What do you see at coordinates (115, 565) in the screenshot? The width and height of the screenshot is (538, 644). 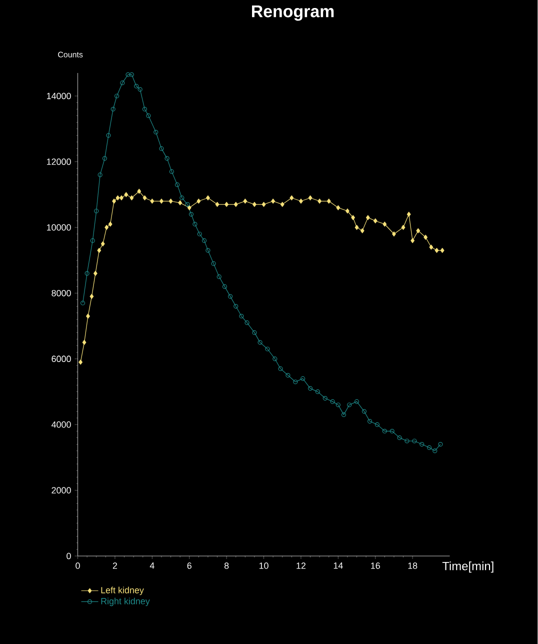 I see `x-tick-label: 2` at bounding box center [115, 565].